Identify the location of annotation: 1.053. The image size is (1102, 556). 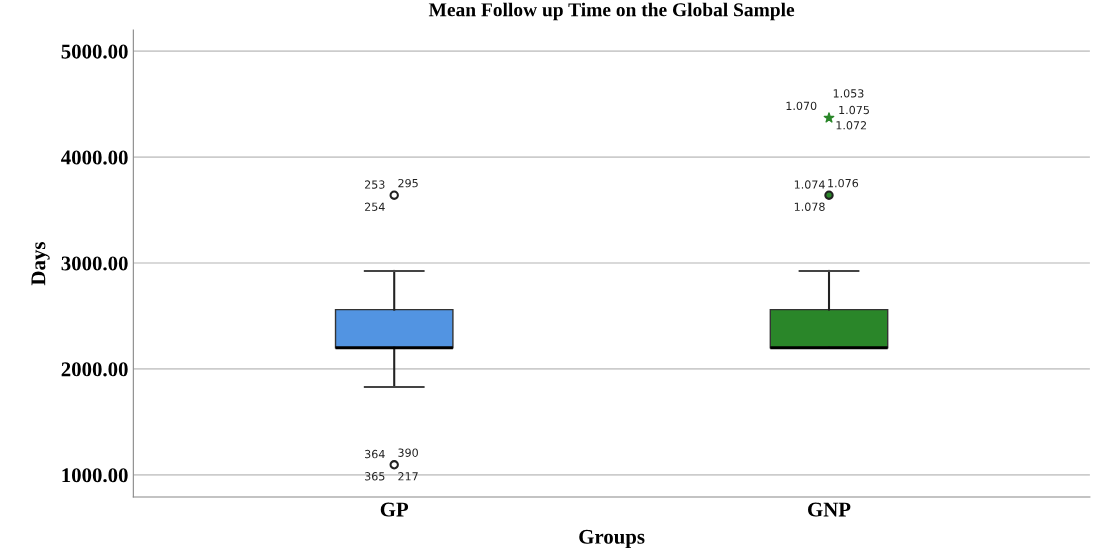
(848, 93).